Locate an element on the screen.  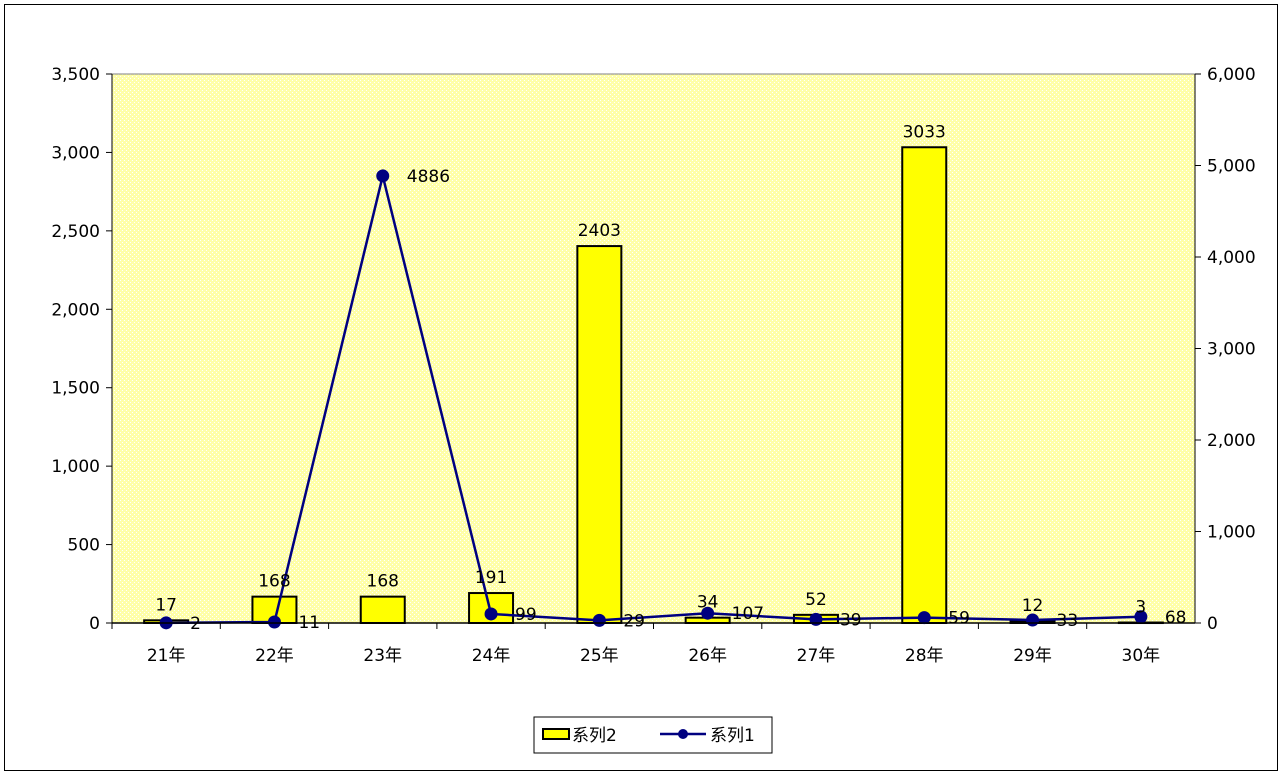
y-right-tick-3: 3,000 is located at coordinates (1231, 350).